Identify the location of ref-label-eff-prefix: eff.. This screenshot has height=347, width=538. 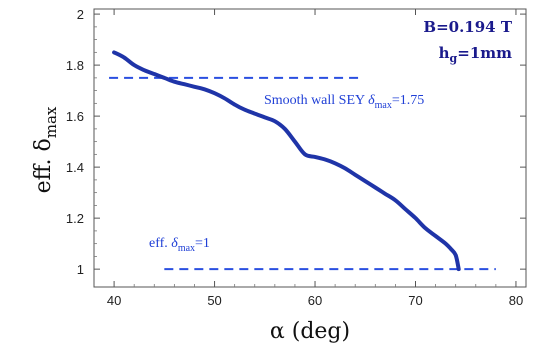
(160, 243).